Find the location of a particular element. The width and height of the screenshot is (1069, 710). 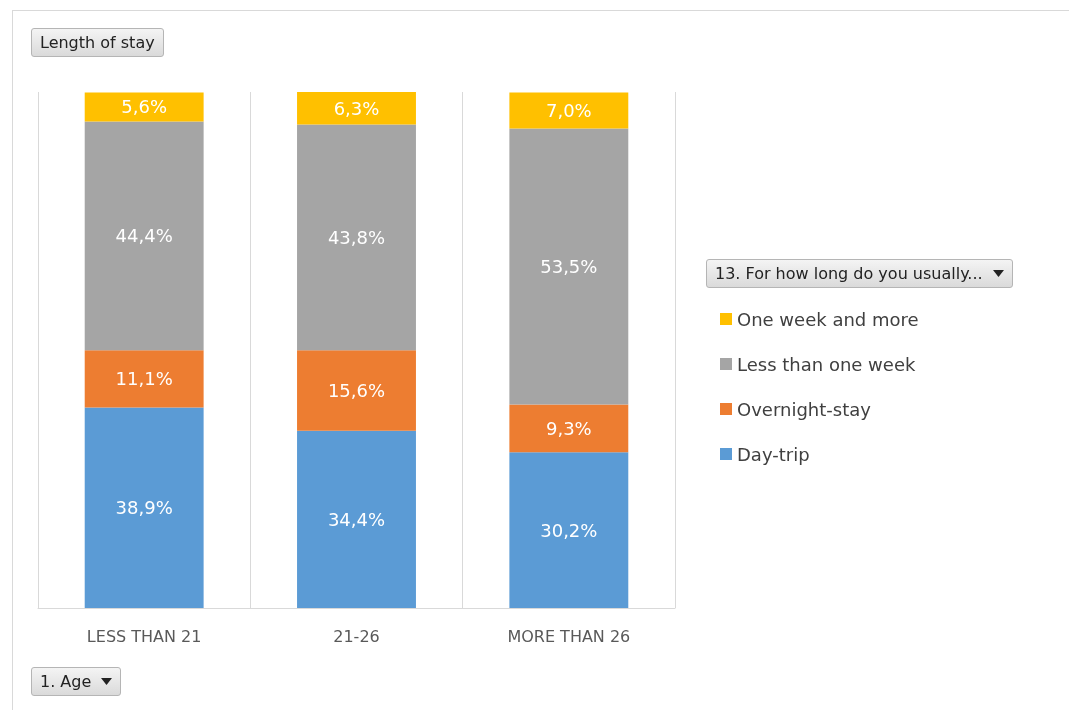

data-label: 6,3% is located at coordinates (356, 108).